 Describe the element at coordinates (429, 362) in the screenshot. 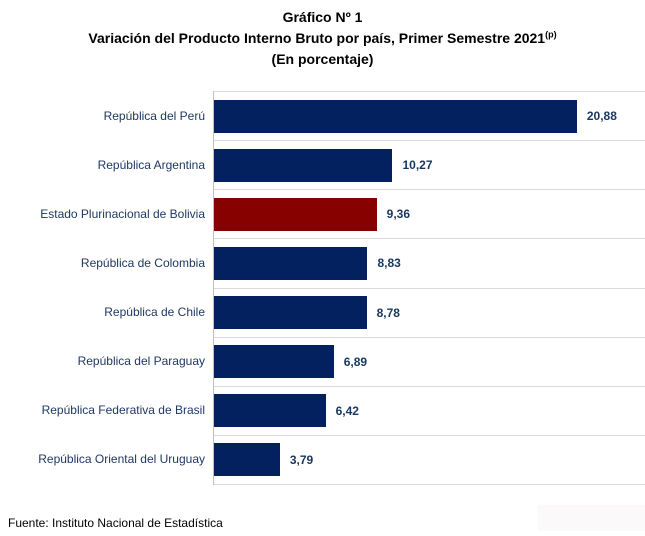

I see `bar-row: 6,89` at that location.